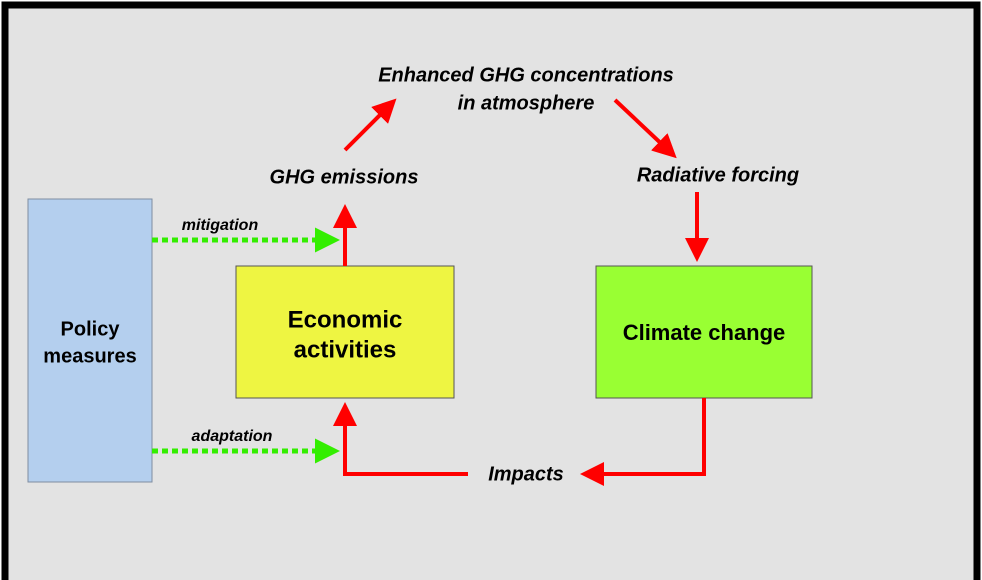 The width and height of the screenshot is (982, 580). I want to click on node-label: activities, so click(345, 349).